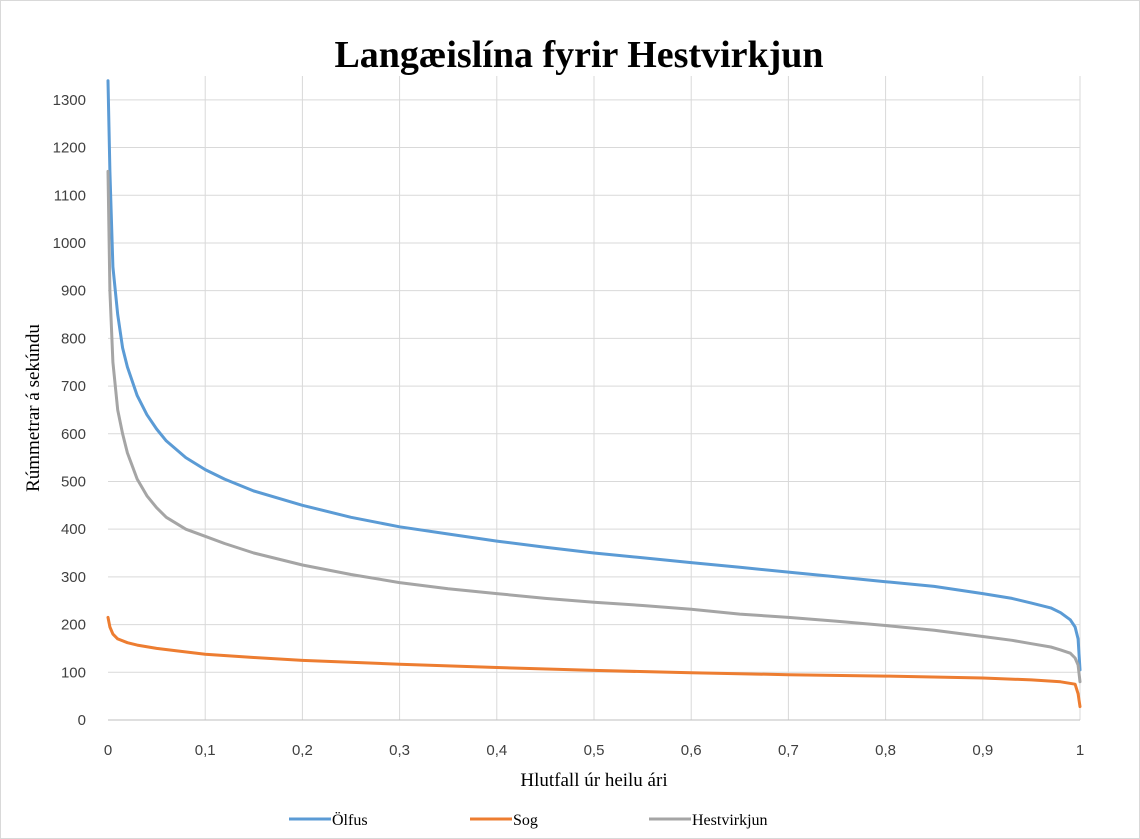 The height and width of the screenshot is (839, 1140). Describe the element at coordinates (350, 820) in the screenshot. I see `legend-label--lfus: Ölfus` at that location.